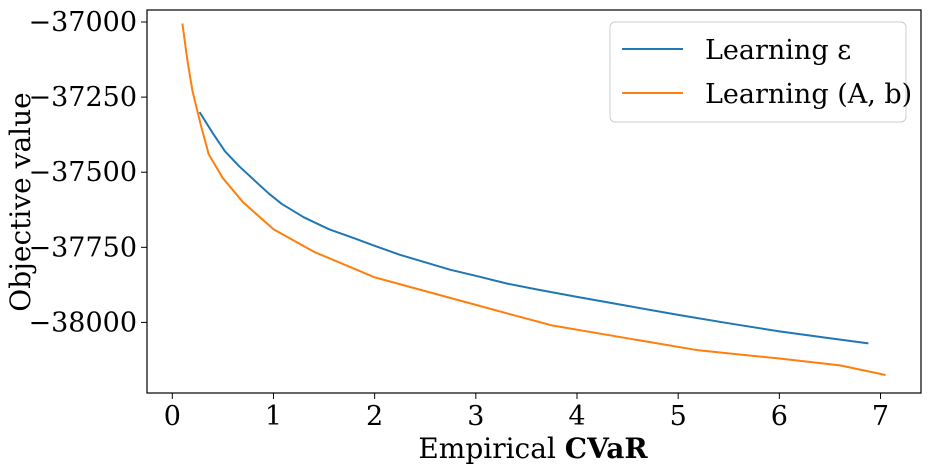  I want to click on legend: Learning ε Learning (A, b), so click(760, 72).